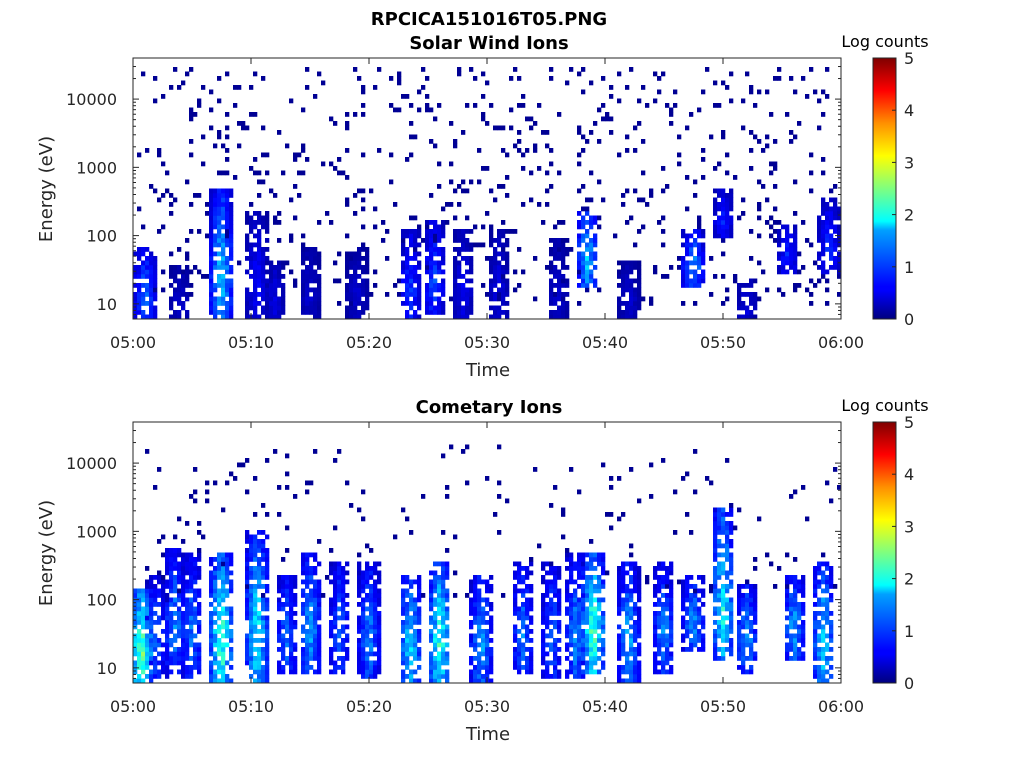  What do you see at coordinates (909, 631) in the screenshot?
I see `colorbar-tick-label: 1` at bounding box center [909, 631].